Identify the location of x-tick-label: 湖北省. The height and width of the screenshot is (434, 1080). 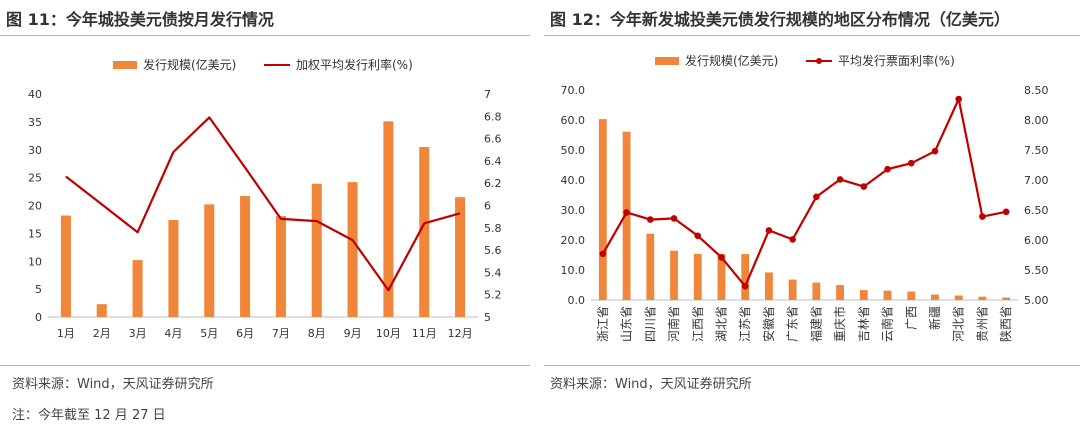
(720, 324).